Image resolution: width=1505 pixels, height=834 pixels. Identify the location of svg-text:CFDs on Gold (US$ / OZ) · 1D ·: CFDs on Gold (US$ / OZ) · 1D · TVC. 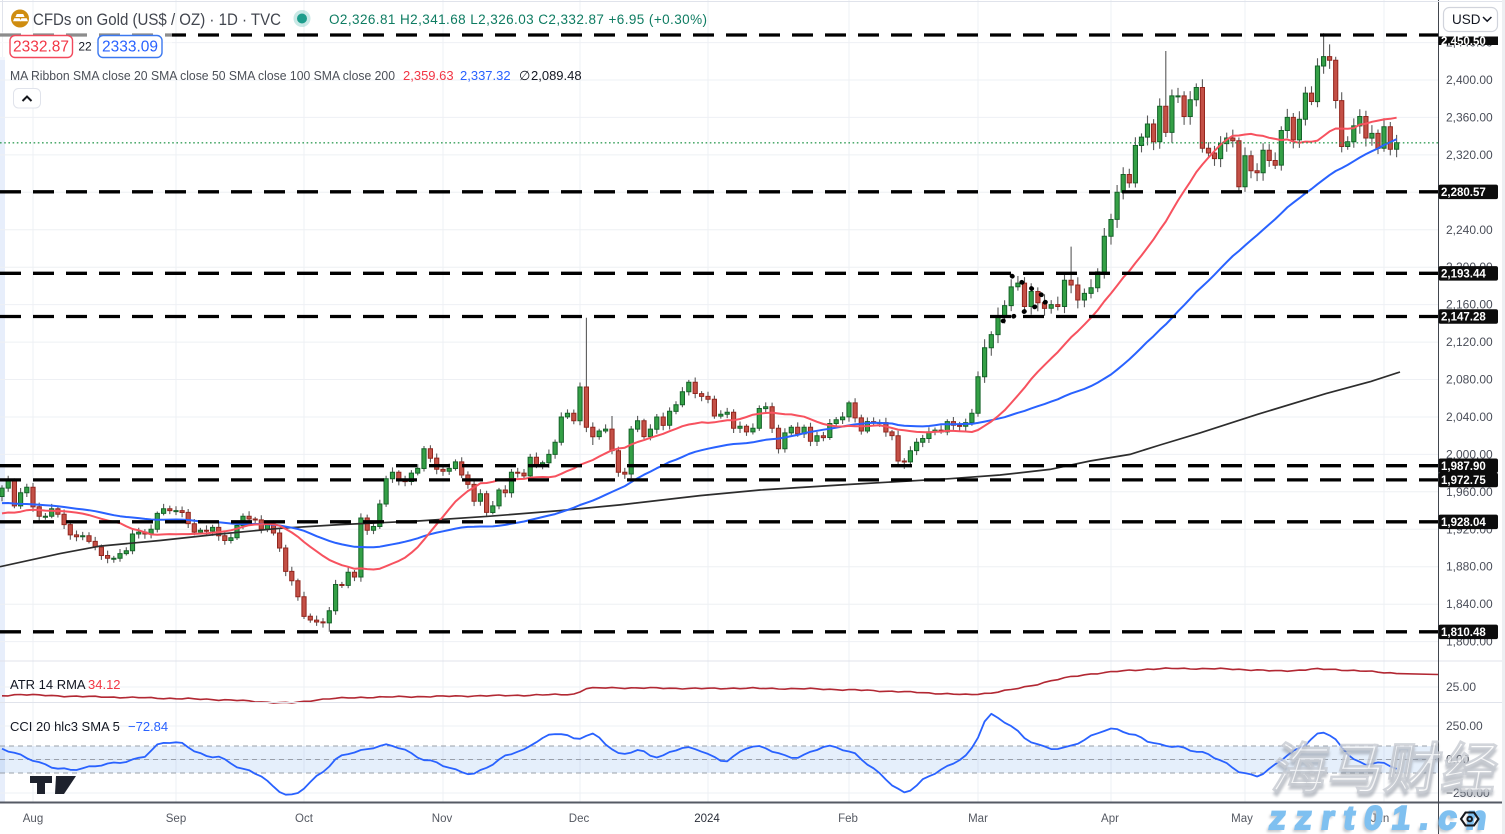
(157, 19).